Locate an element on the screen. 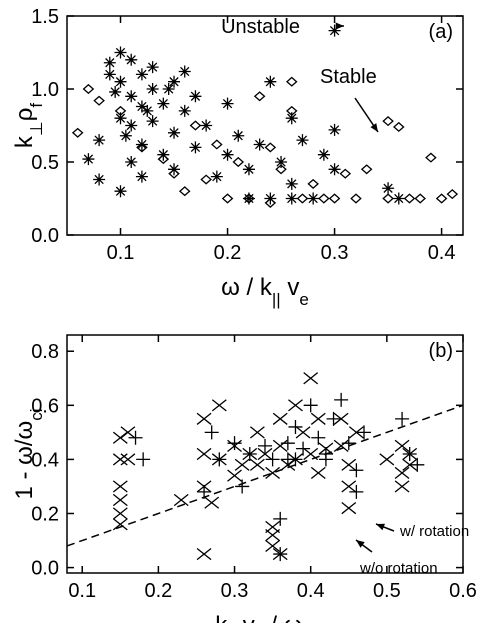 The image size is (500, 628). y-tick-label: 0.6 is located at coordinates (45, 406).